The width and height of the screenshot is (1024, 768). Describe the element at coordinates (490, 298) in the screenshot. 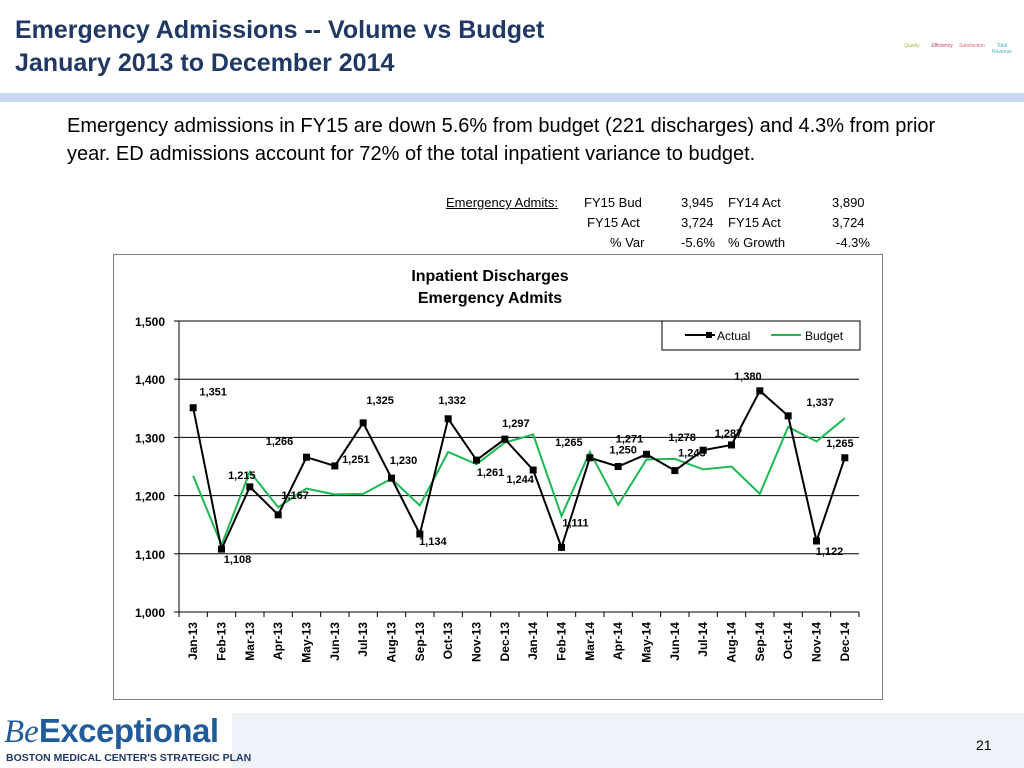

I see `chart-subtitle: Emergency Admits` at that location.